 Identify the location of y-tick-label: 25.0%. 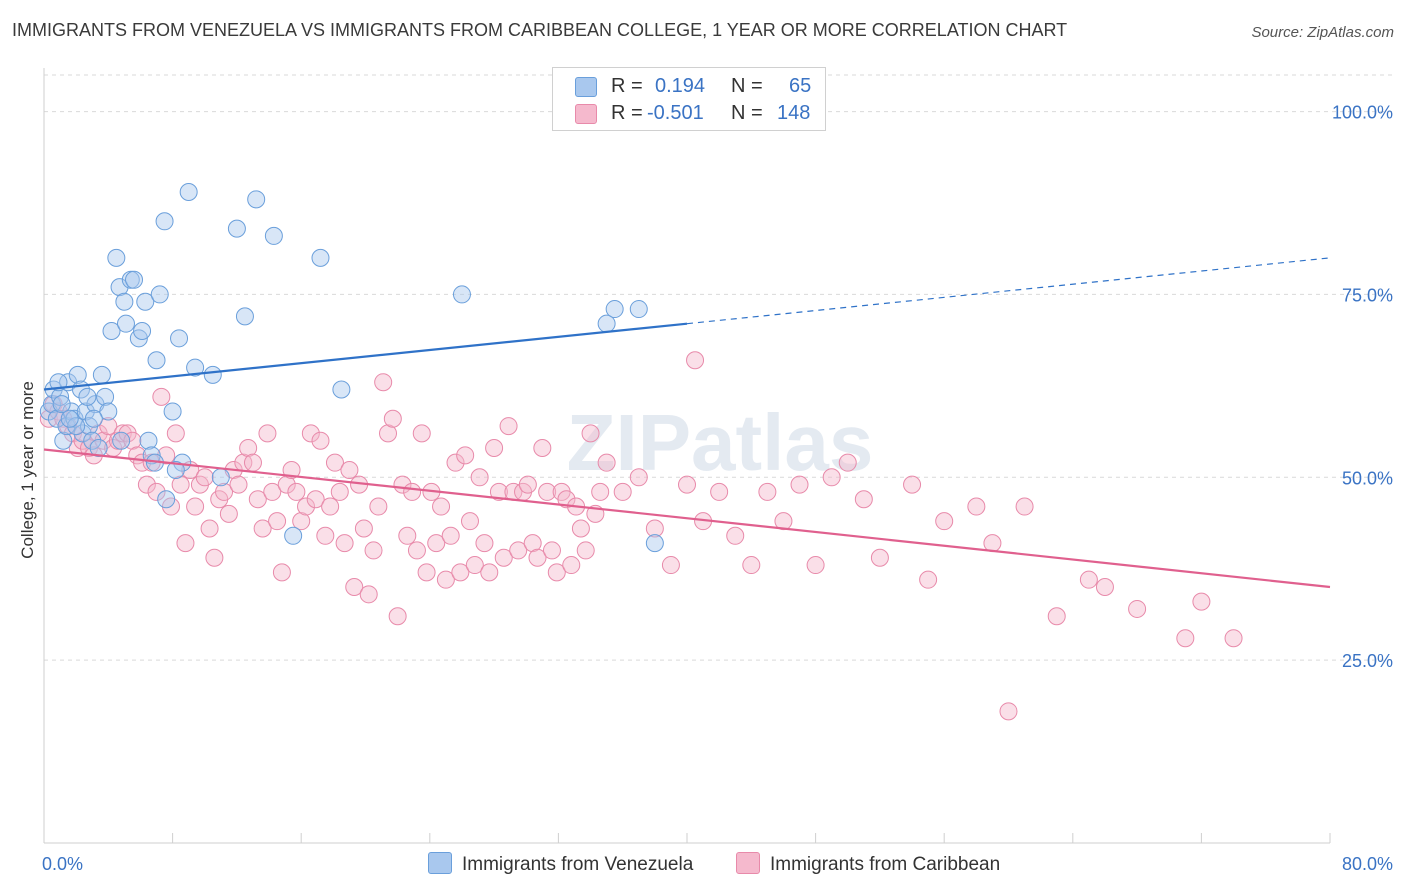
(1367, 661).